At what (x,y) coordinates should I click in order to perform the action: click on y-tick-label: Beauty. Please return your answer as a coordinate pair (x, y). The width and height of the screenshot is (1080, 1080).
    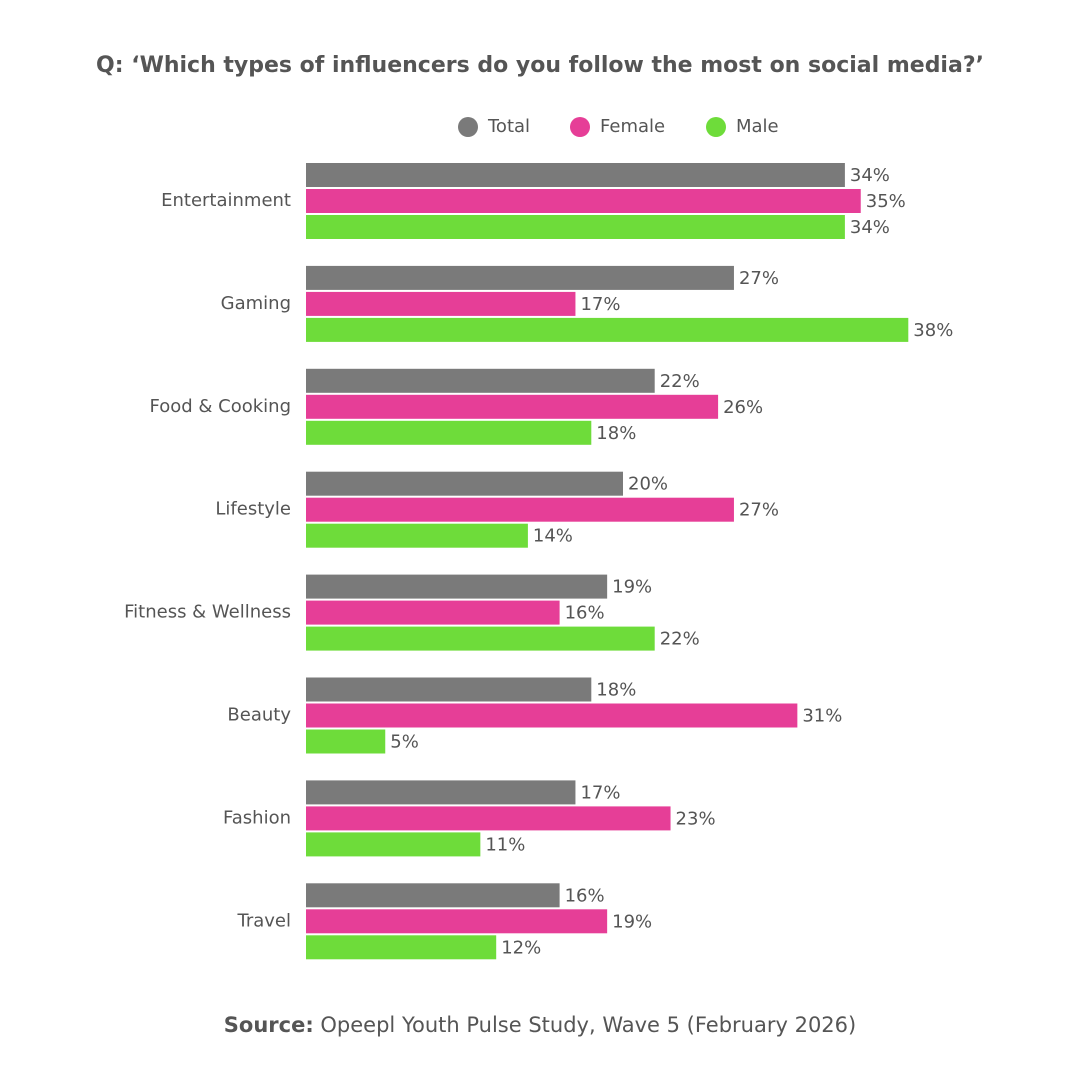
    Looking at the image, I should click on (259, 715).